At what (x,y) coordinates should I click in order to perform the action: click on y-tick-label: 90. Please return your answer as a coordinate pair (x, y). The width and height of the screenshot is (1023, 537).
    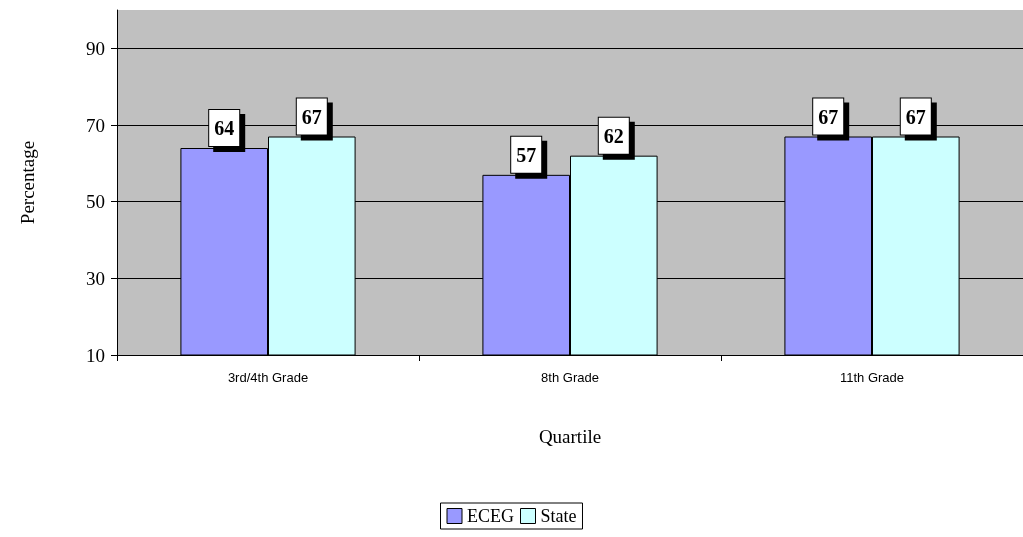
    Looking at the image, I should click on (95, 48).